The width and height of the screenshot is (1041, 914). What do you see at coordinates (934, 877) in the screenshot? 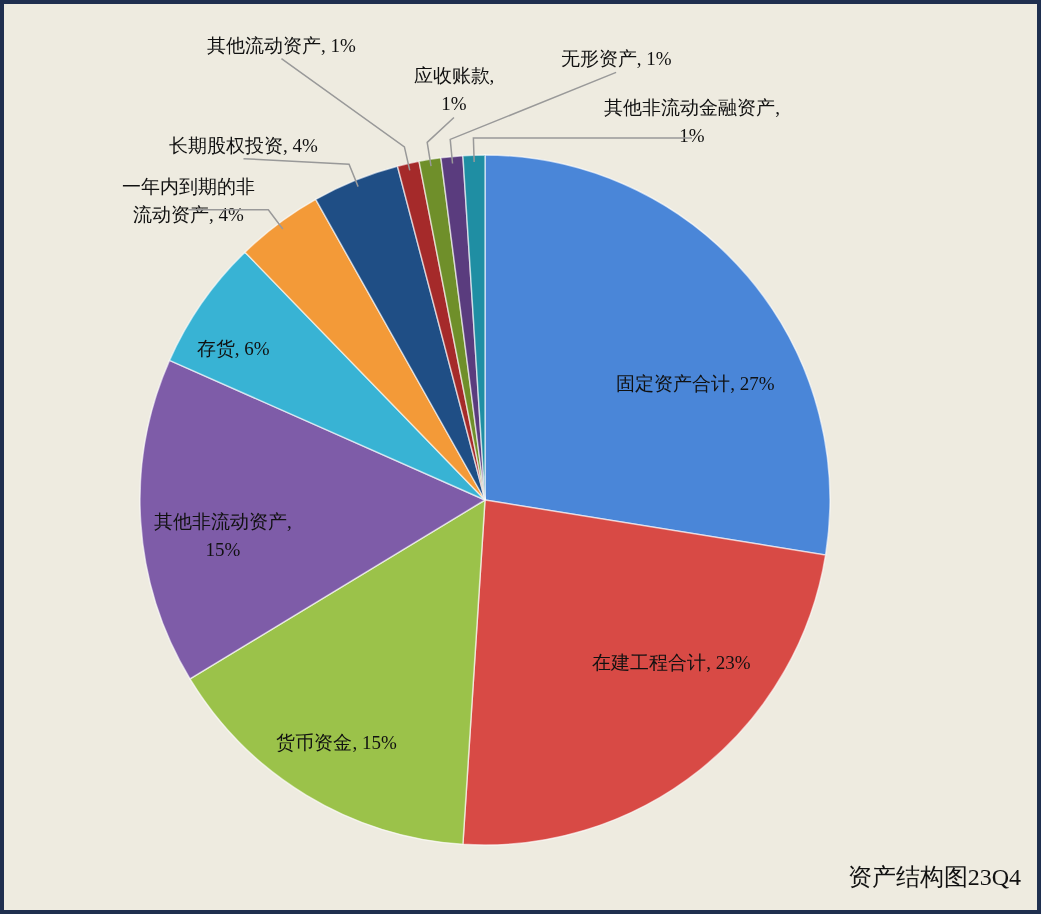
I see `text: 资产结构图23Q4` at bounding box center [934, 877].